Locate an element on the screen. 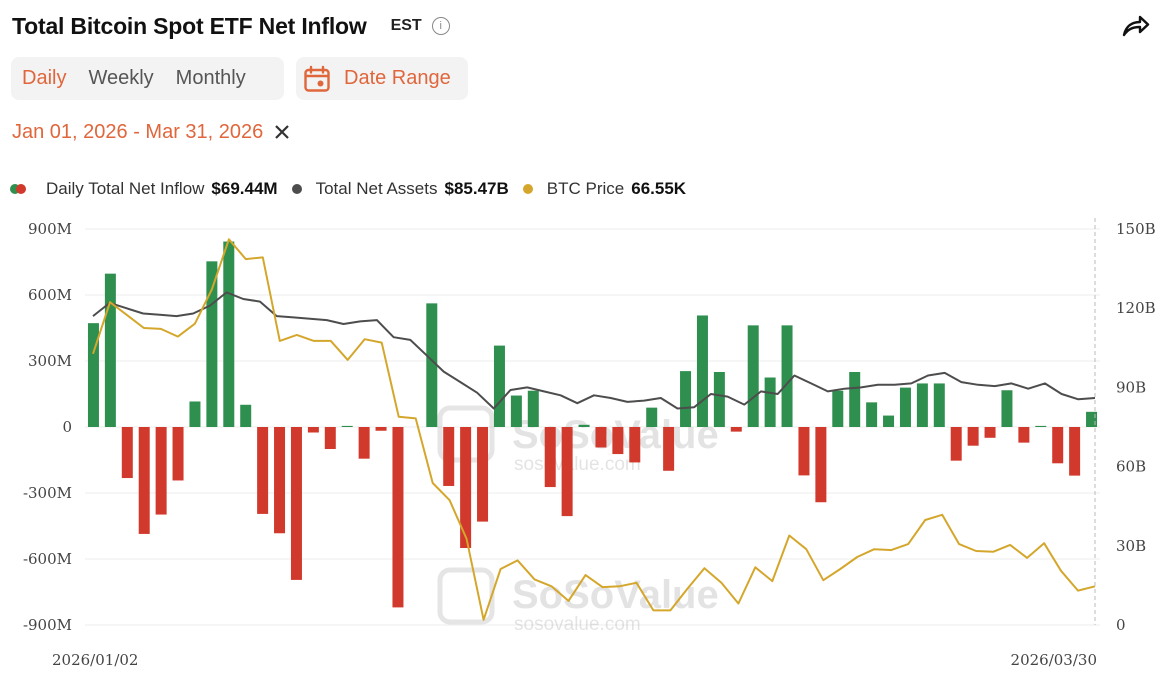 This screenshot has width=1169, height=680. info-icon: i is located at coordinates (440, 26).